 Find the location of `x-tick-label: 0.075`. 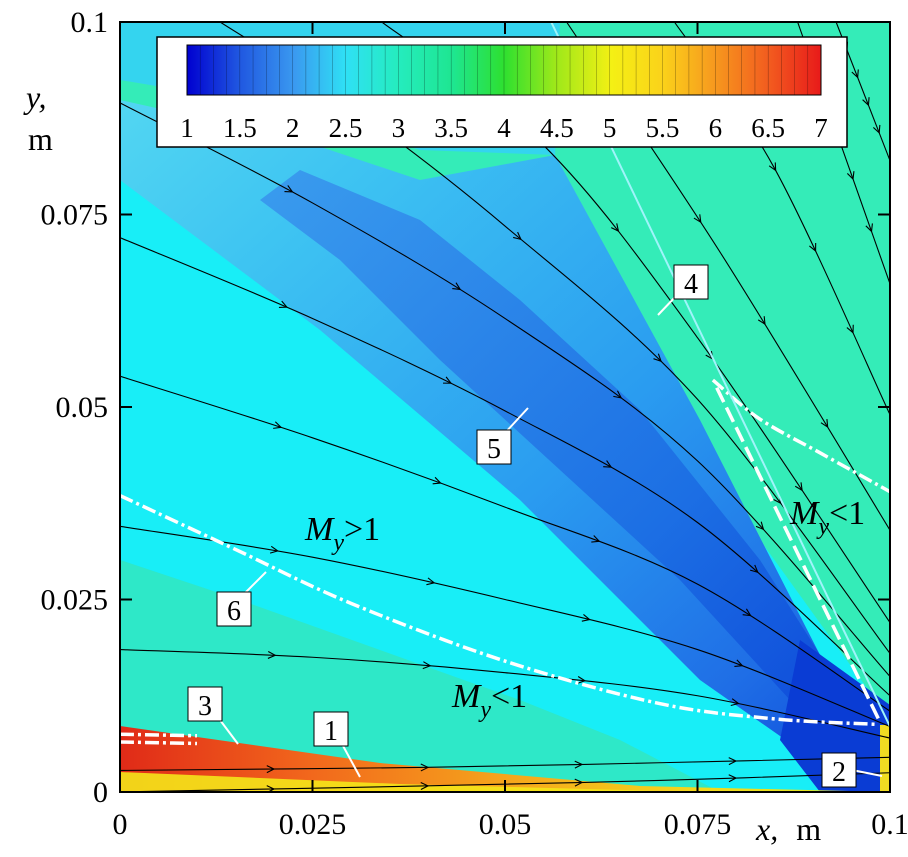

x-tick-label: 0.075 is located at coordinates (698, 824).